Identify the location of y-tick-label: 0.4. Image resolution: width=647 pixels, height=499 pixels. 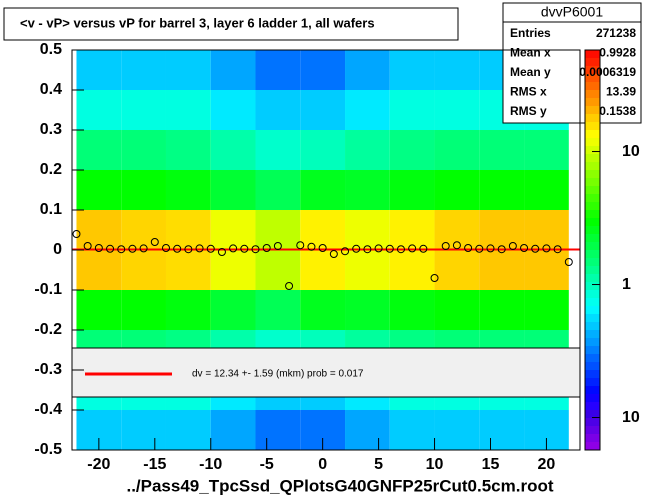
(51, 89).